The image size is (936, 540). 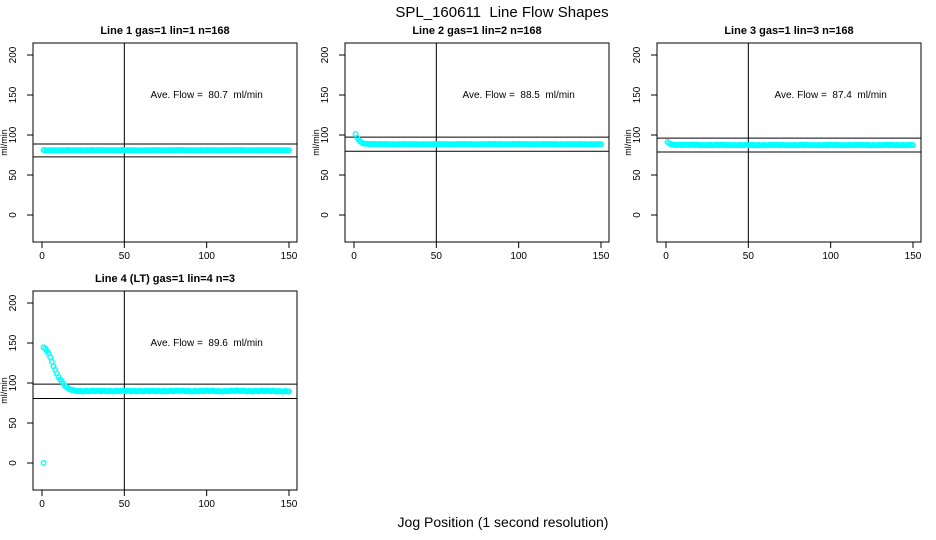 What do you see at coordinates (165, 279) in the screenshot?
I see `subplot-title: Line 4 (LT) gas=1 lin=4 n=3` at bounding box center [165, 279].